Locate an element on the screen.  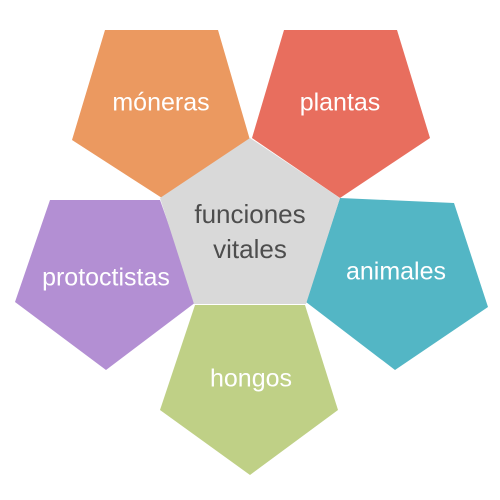
label-animales: animales is located at coordinates (396, 272).